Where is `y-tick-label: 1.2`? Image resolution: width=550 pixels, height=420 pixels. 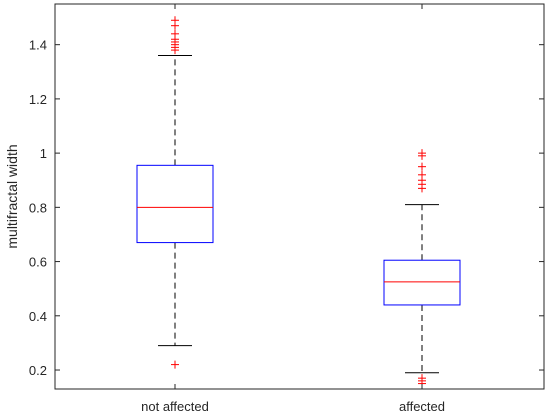 y-tick-label: 1.2 is located at coordinates (38, 99).